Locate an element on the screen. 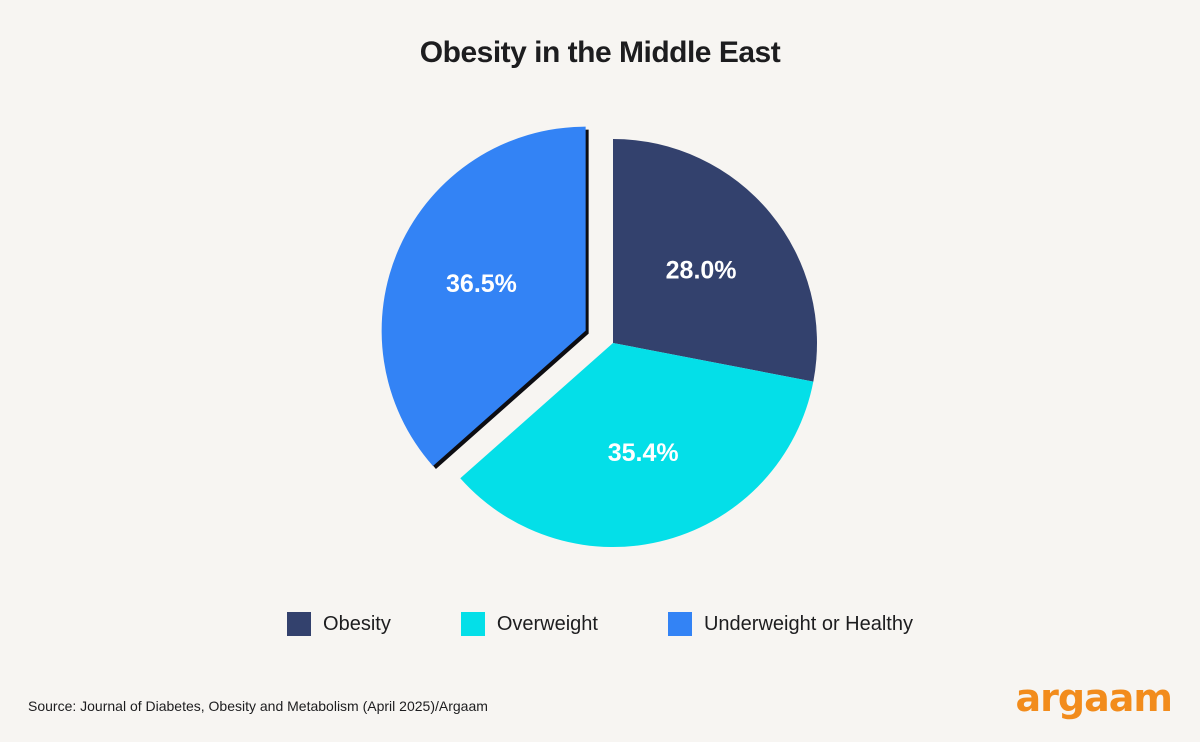 The width and height of the screenshot is (1200, 742). data-label-overweight: 35.4% is located at coordinates (643, 453).